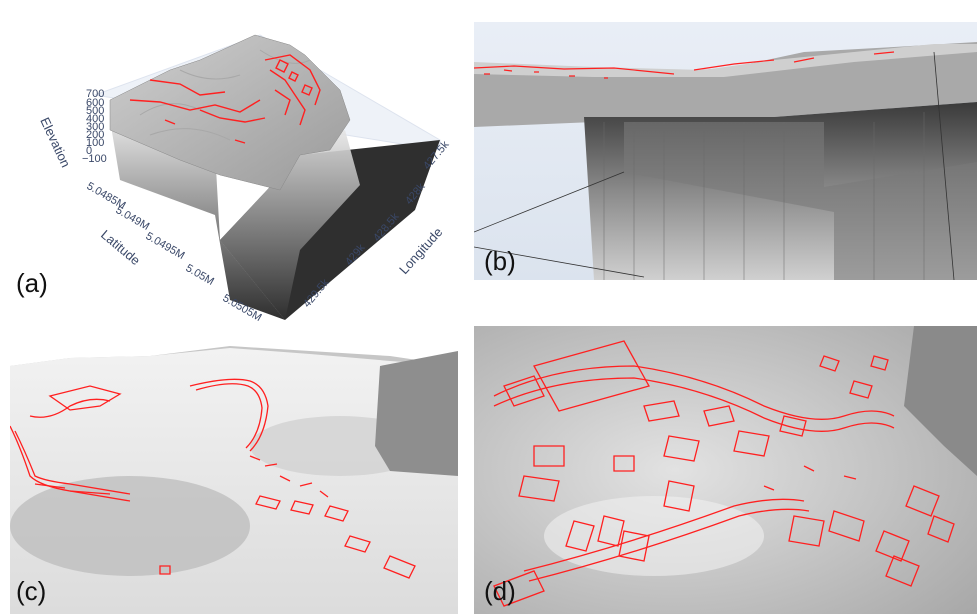 The image size is (977, 614). I want to click on y-tick: 5.05M, so click(200, 275).